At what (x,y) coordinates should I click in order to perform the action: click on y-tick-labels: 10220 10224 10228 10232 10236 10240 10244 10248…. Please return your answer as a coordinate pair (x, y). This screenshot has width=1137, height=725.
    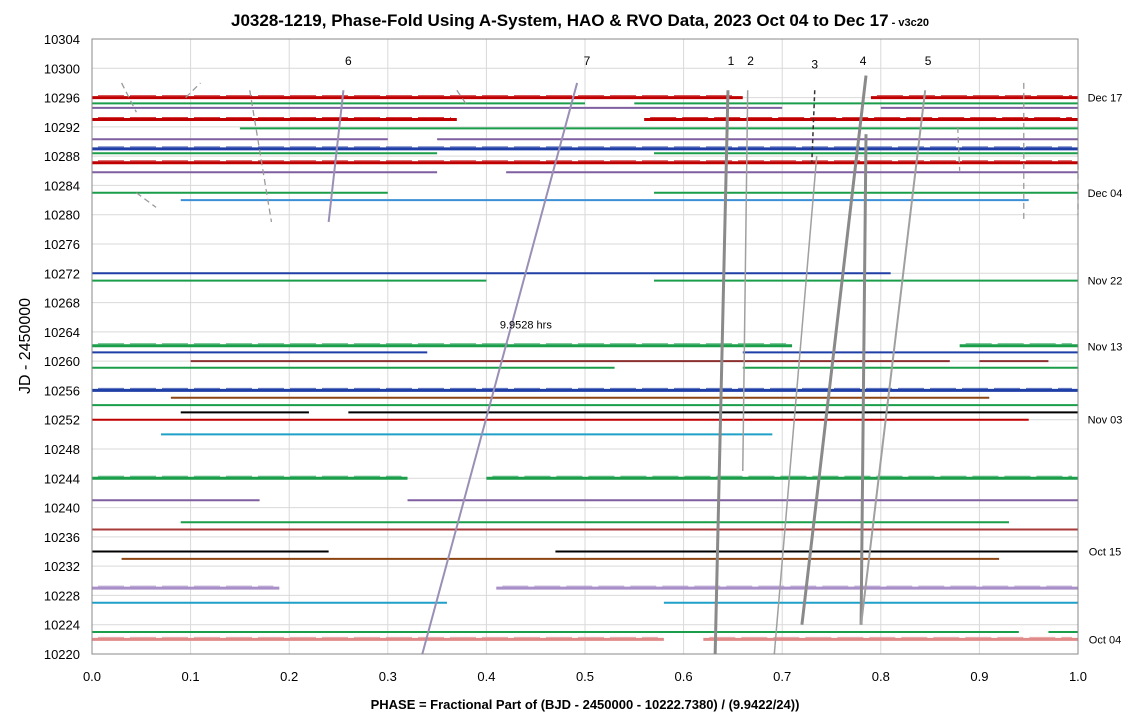
    Looking at the image, I should click on (62, 347).